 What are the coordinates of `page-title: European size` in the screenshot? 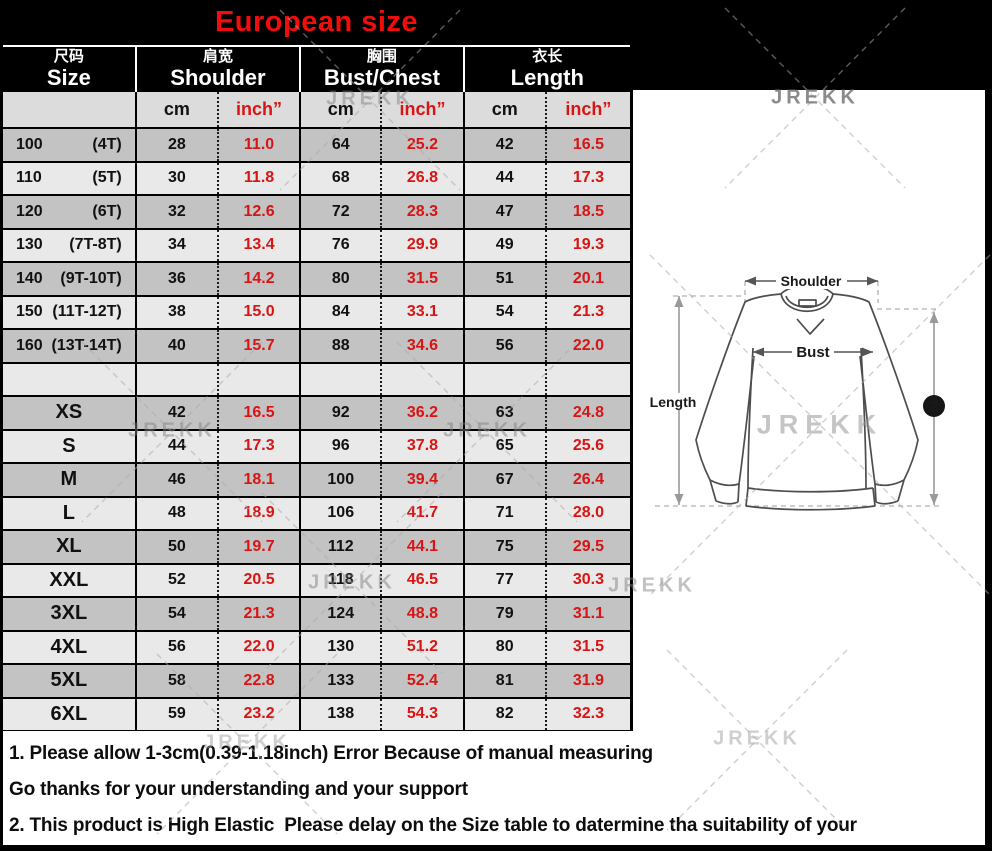 It's located at (316, 22).